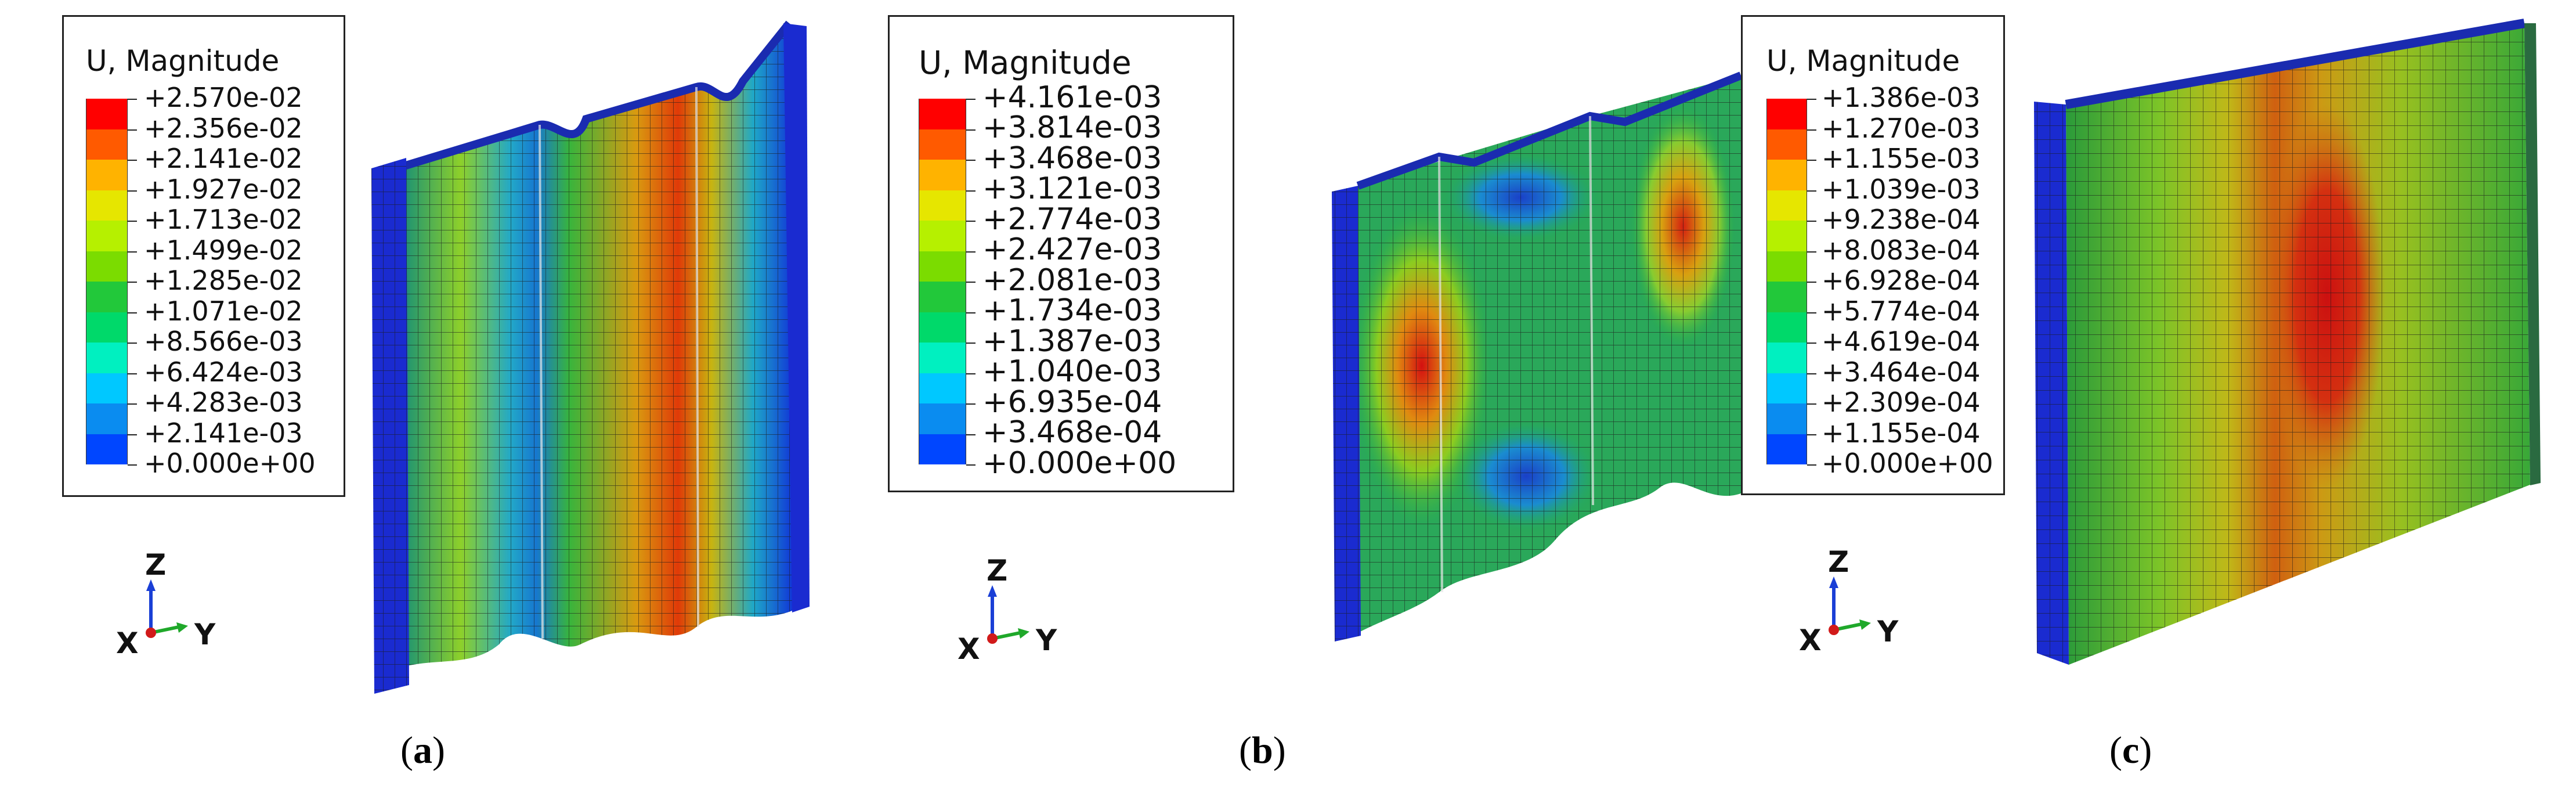 Image resolution: width=2576 pixels, height=811 pixels. What do you see at coordinates (1025, 63) in the screenshot?
I see `legend-title-b: U, Magnitude` at bounding box center [1025, 63].